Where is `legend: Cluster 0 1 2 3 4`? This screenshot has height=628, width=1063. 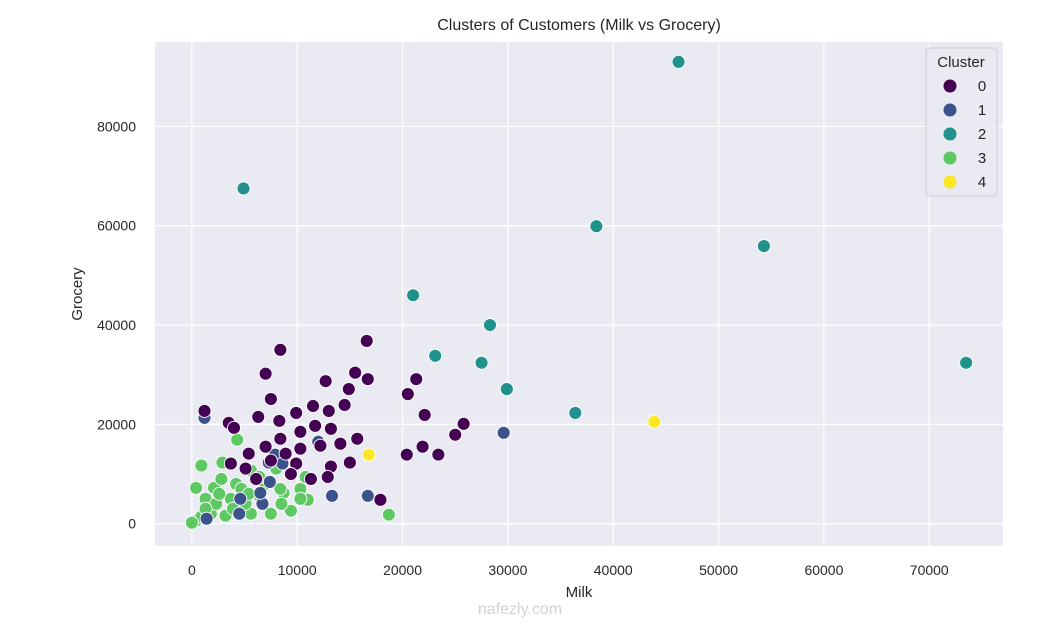 legend: Cluster 0 1 2 3 4 is located at coordinates (961, 122).